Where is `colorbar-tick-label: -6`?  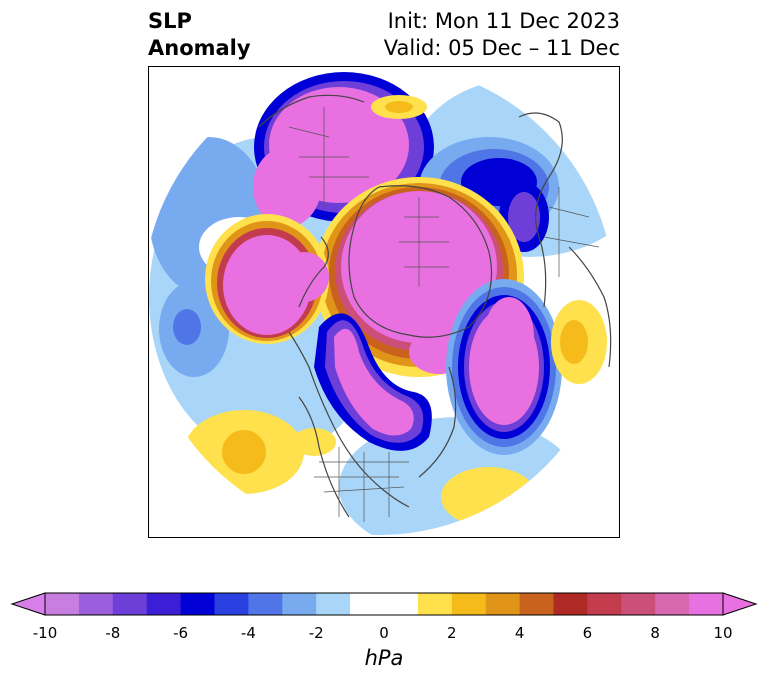 colorbar-tick-label: -6 is located at coordinates (181, 633).